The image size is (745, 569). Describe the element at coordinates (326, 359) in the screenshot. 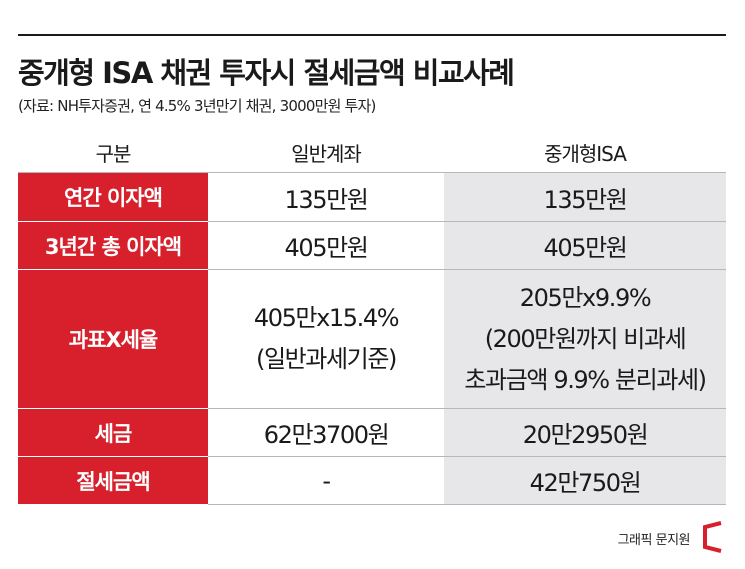

I see `general-value-line: (일반과세기준)` at that location.